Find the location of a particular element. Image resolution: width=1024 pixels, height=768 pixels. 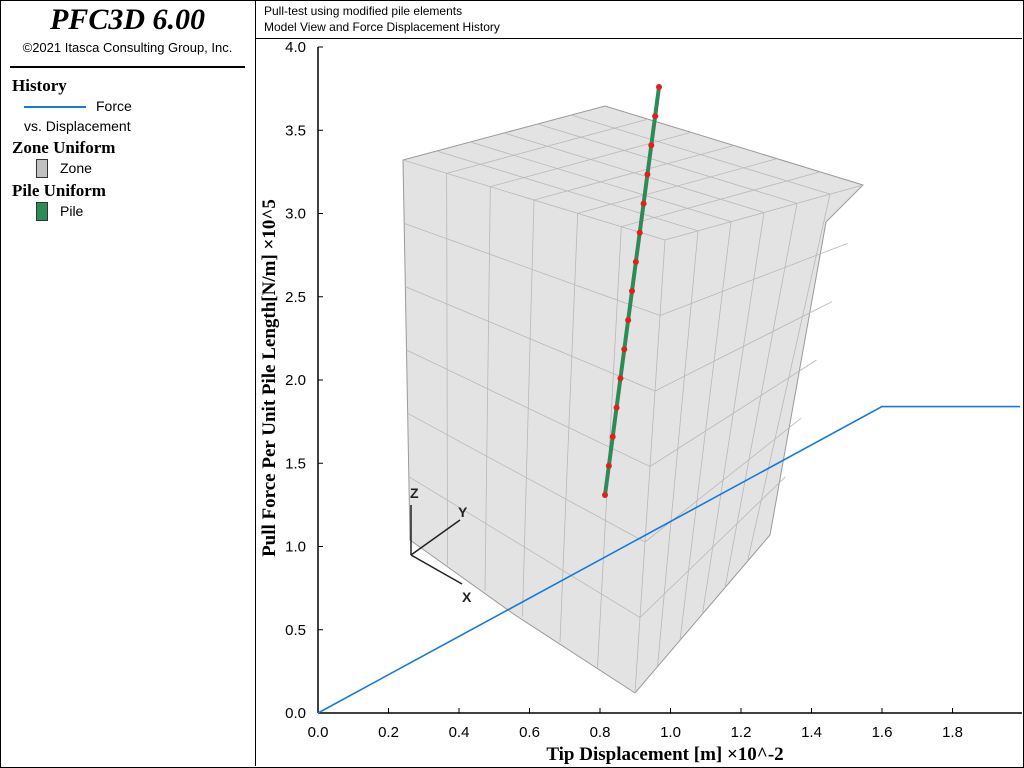

legend-zone-heading: Zone Uniform is located at coordinates (64, 147).